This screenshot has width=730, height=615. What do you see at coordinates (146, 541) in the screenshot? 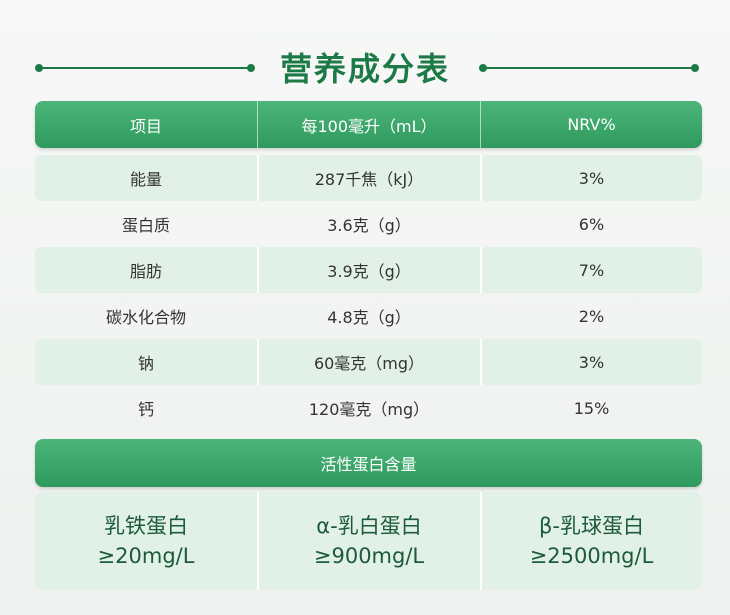
I see `protein-item: 乳铁蛋白 ≥20mg/L` at bounding box center [146, 541].